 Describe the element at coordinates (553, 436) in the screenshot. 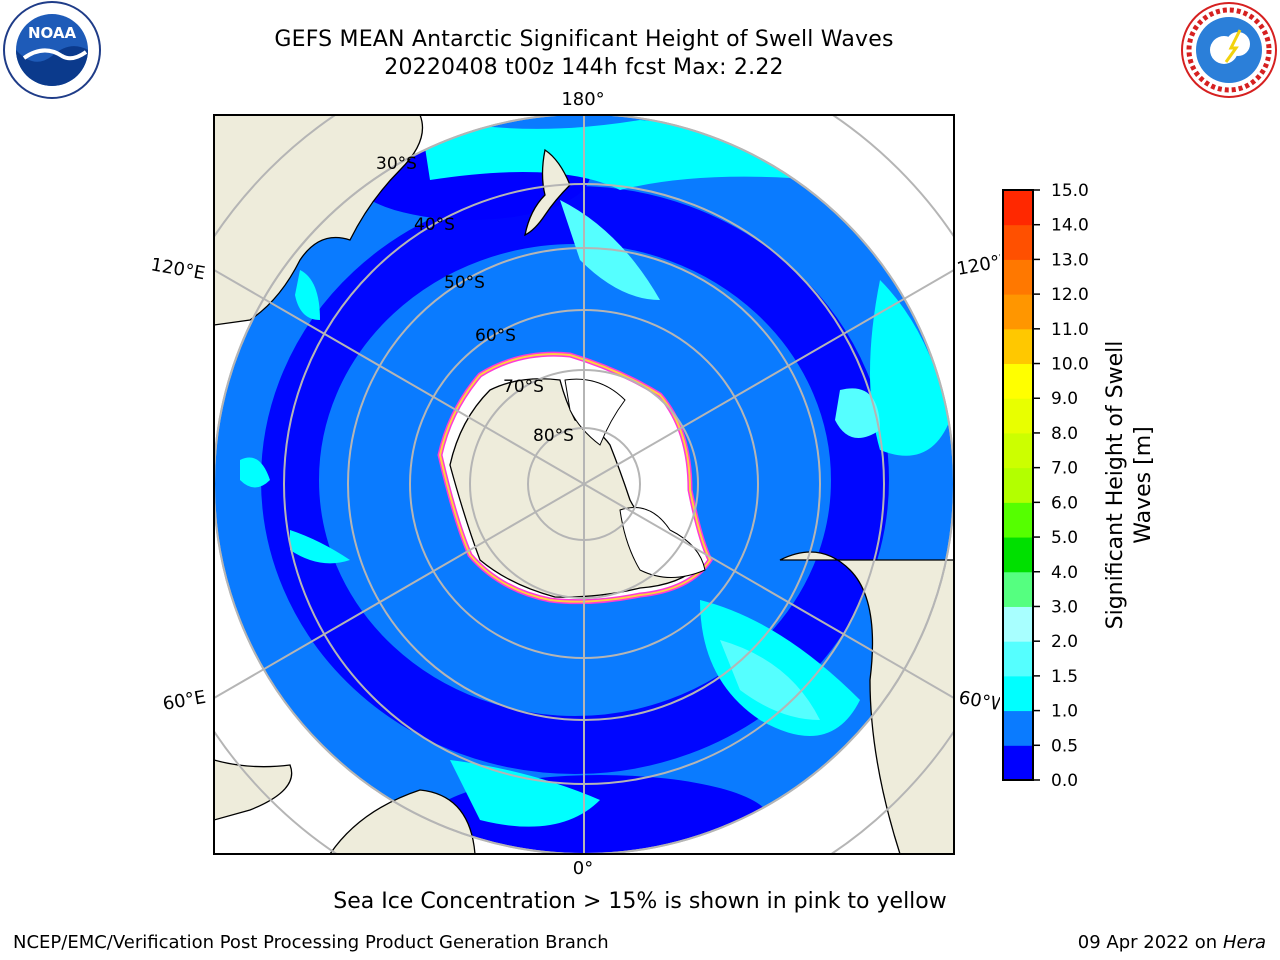

I see `lat-label-80s: 80°S` at that location.